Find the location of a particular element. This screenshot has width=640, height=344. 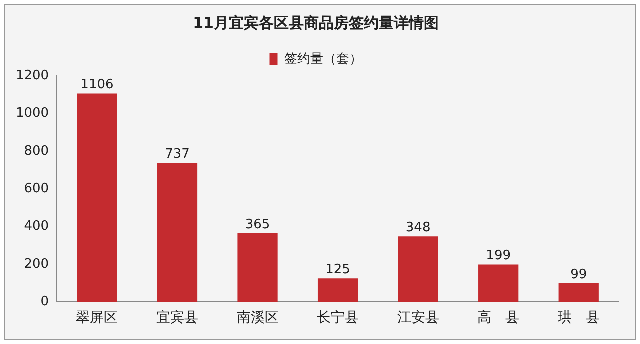

data-label: 199 is located at coordinates (499, 256).